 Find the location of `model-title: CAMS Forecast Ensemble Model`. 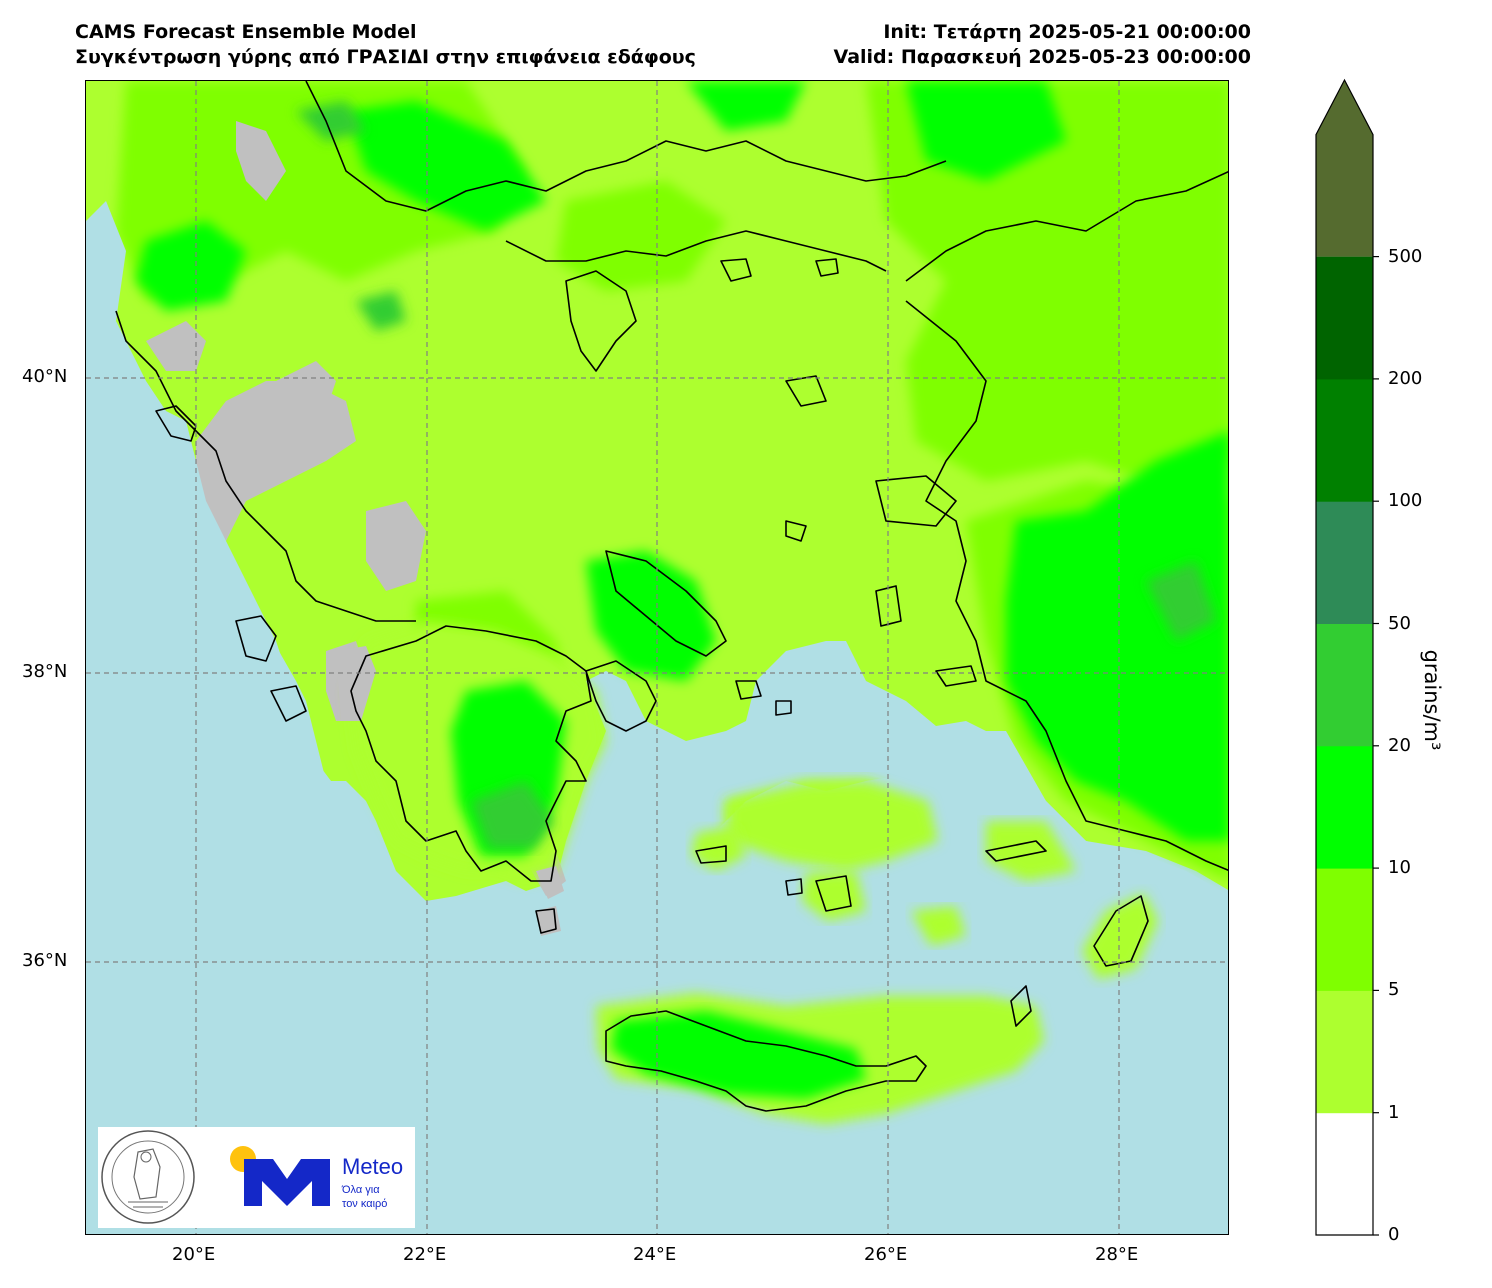

model-title: CAMS Forecast Ensemble Model is located at coordinates (246, 32).